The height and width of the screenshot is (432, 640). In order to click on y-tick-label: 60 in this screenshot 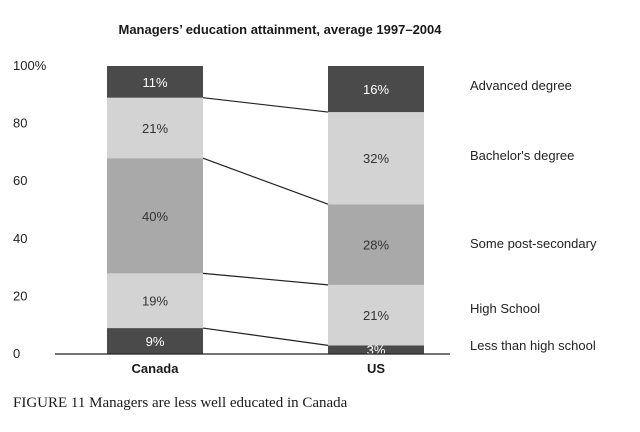, I will do `click(20, 180)`.